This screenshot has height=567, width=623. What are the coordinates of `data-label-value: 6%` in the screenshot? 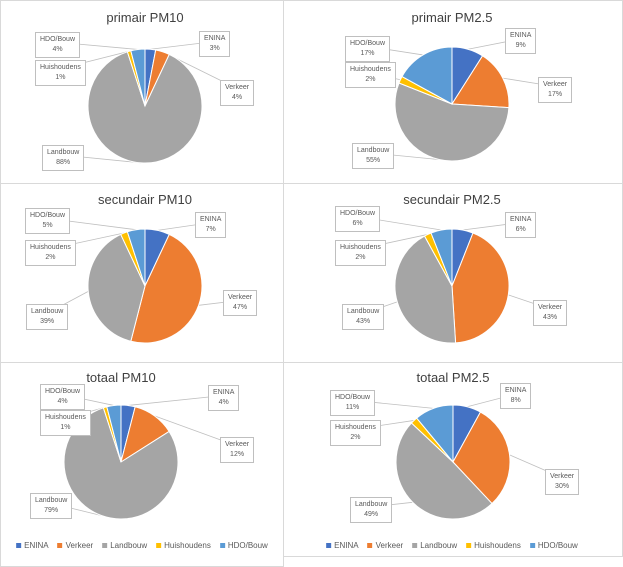 It's located at (357, 223).